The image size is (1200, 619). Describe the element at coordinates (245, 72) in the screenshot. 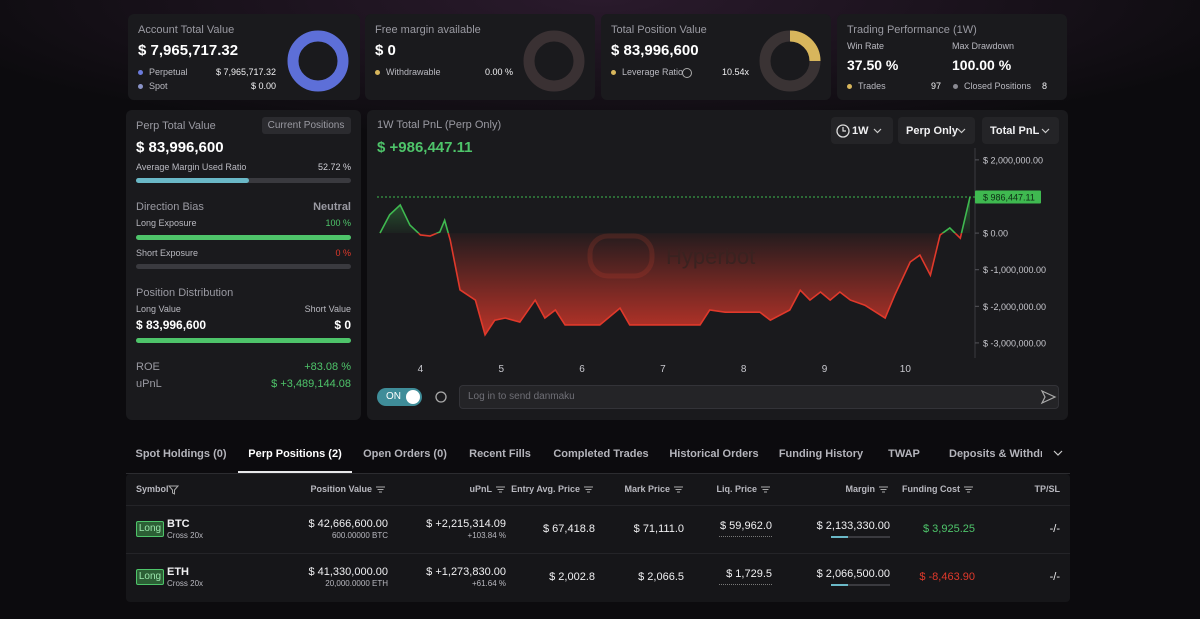

I see `item-value: $ 7,965,717.32` at that location.